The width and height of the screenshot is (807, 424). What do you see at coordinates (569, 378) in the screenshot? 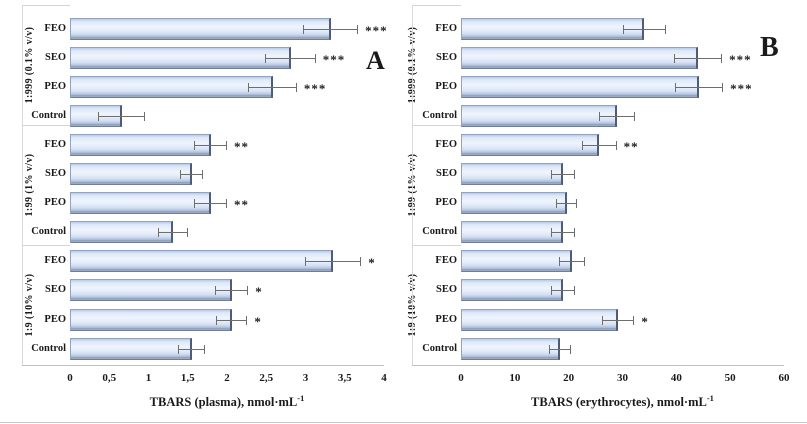
I see `x-tick-label: 20` at bounding box center [569, 378].